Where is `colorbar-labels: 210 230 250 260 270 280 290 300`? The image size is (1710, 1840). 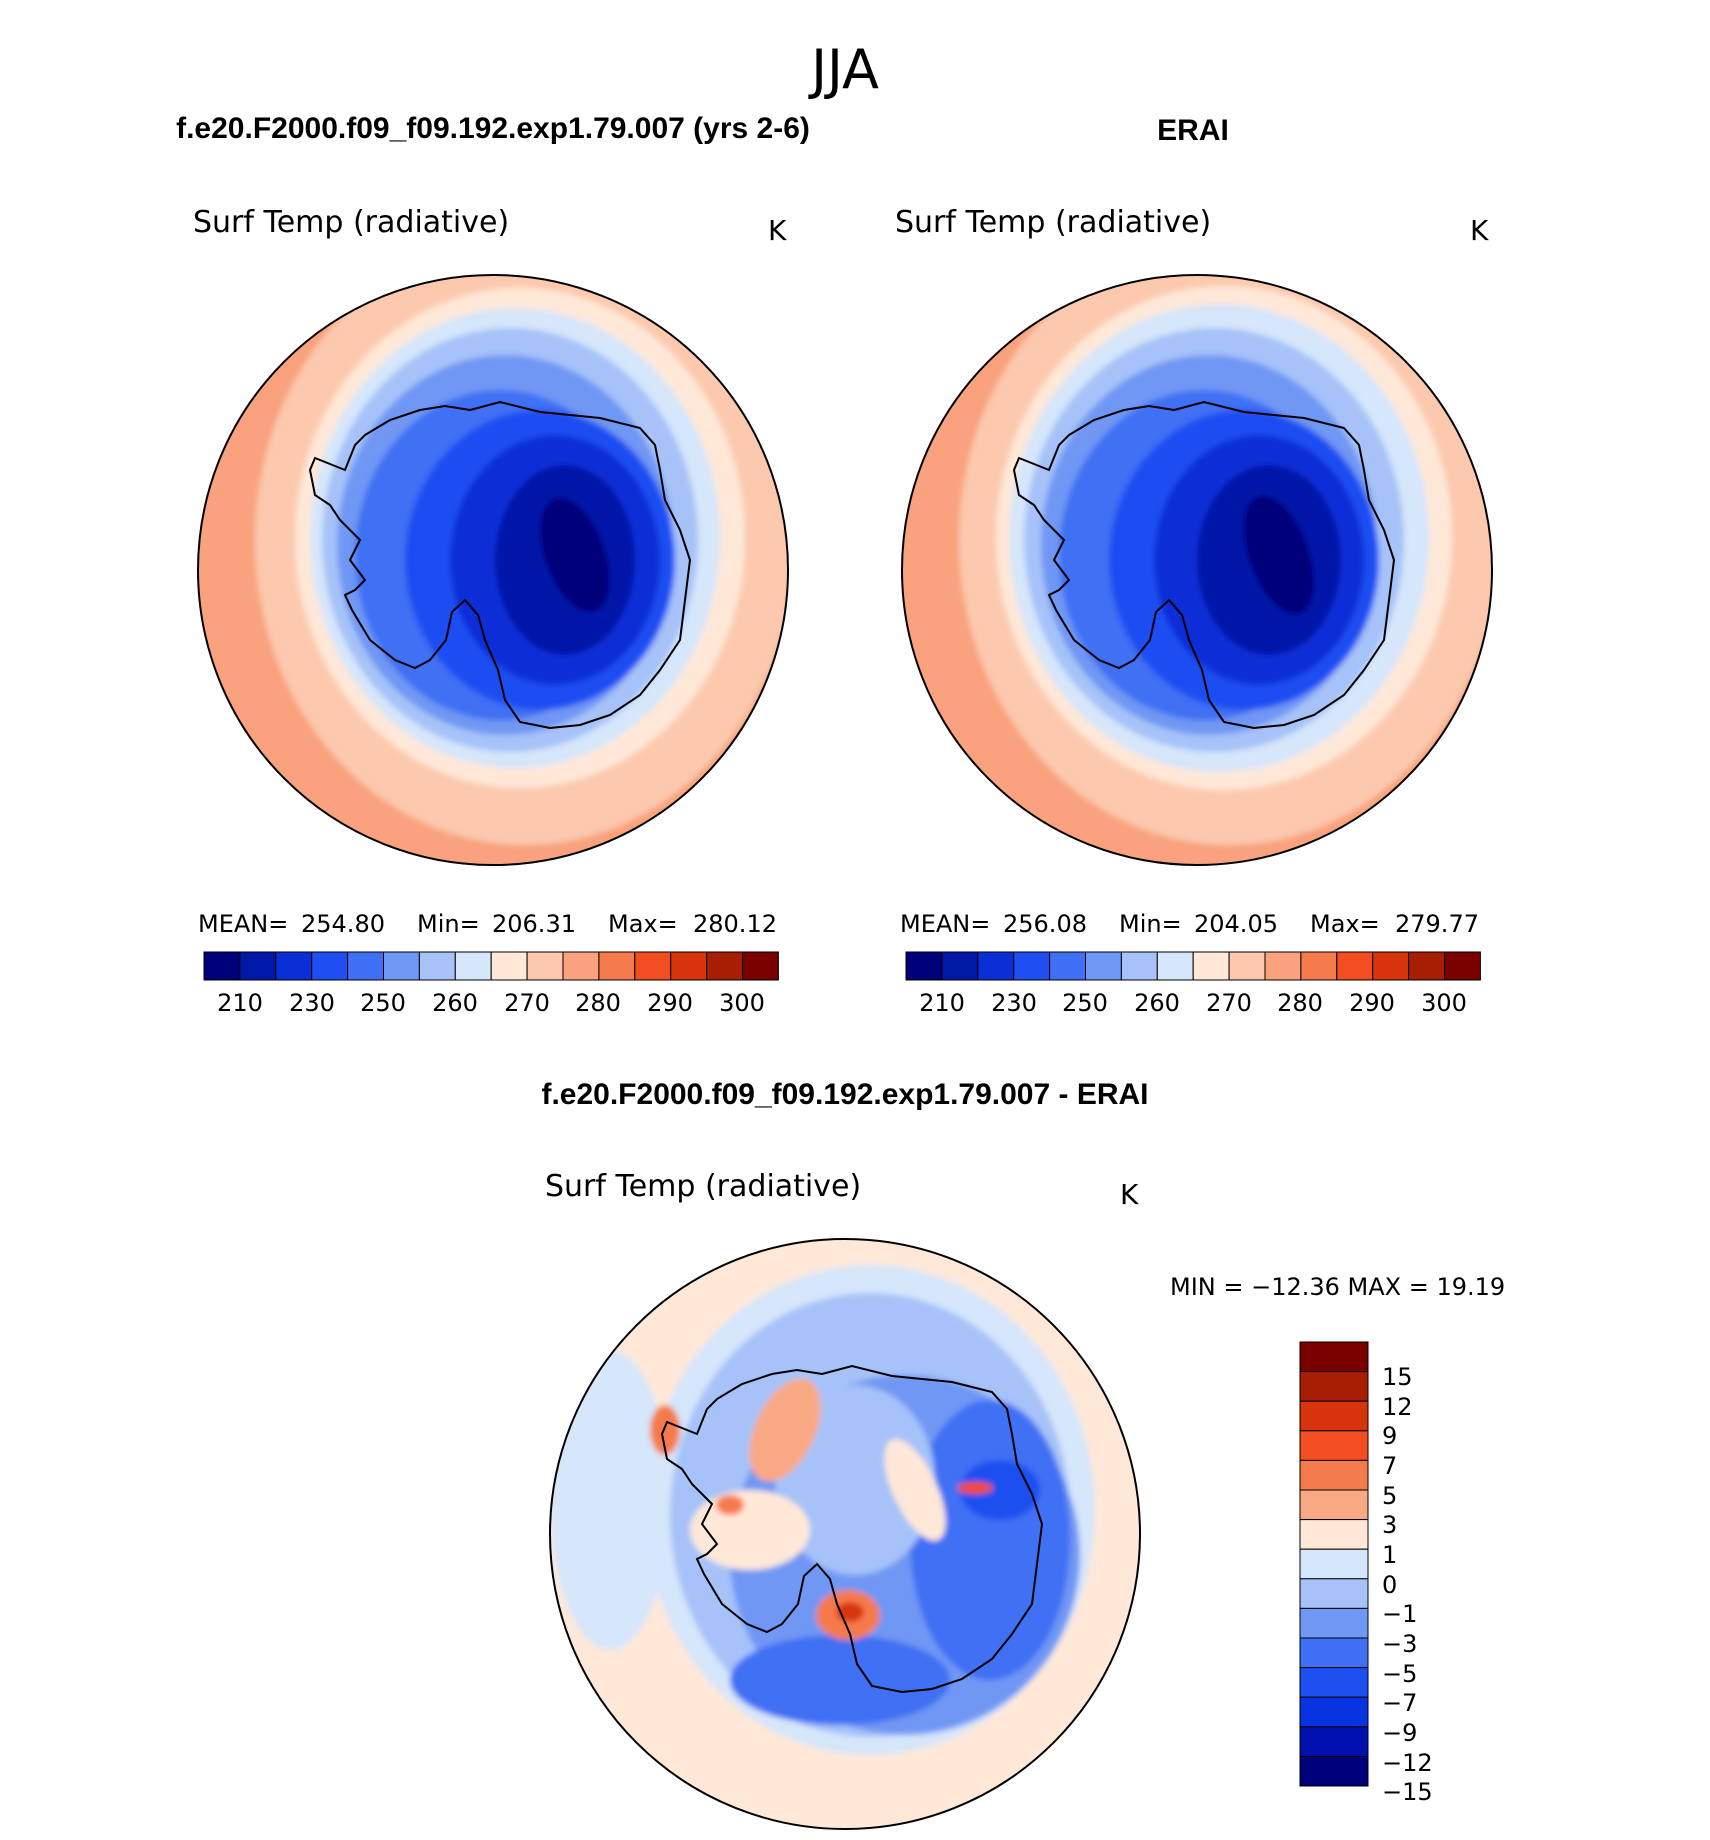 colorbar-labels: 210 230 250 260 270 280 290 300 is located at coordinates (1193, 1003).